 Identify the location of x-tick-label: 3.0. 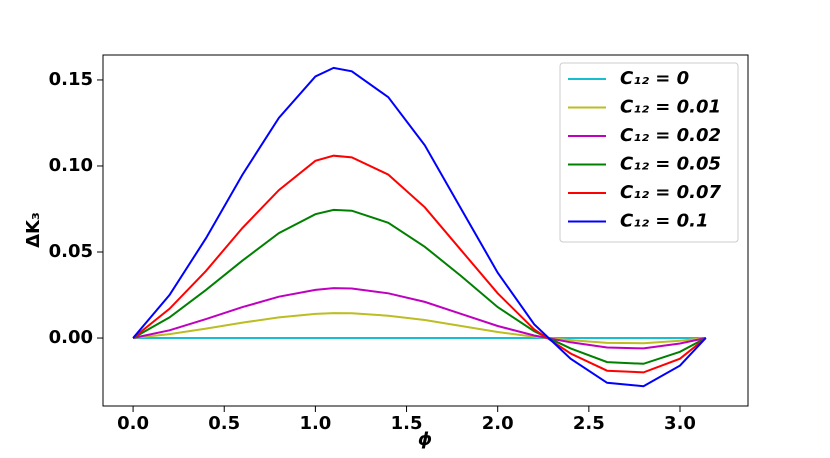
(680, 423).